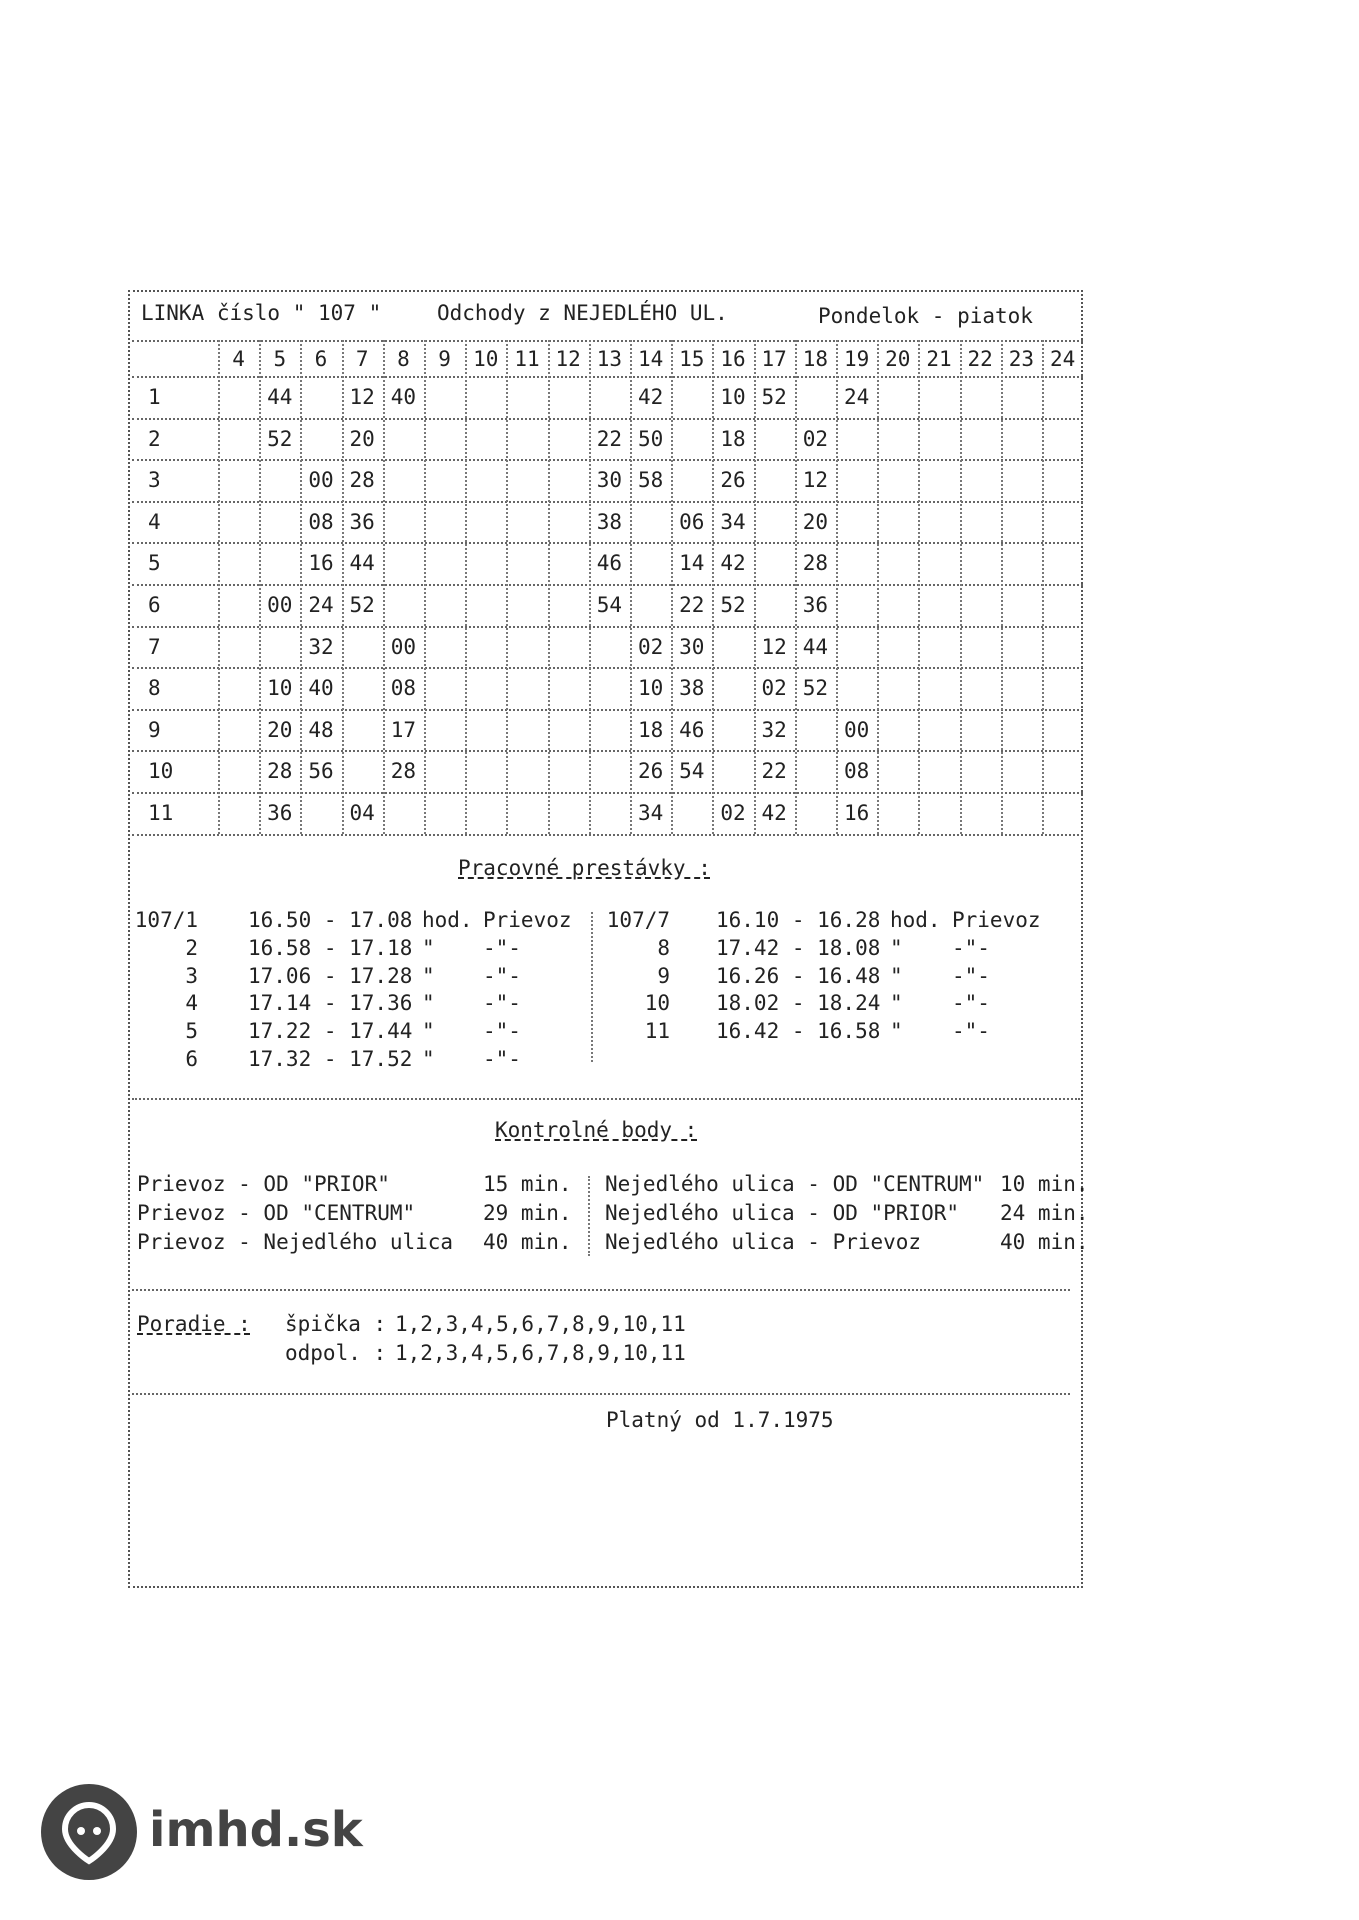 This screenshot has height=1920, width=1359. I want to click on hour: 8, so click(403, 359).